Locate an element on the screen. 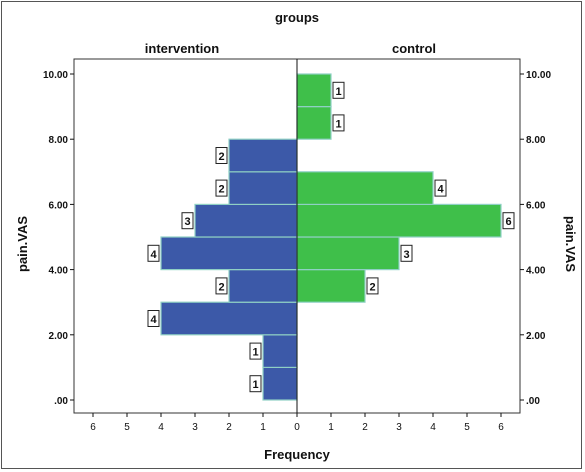 The image size is (585, 472). panel-label-control: control is located at coordinates (414, 48).